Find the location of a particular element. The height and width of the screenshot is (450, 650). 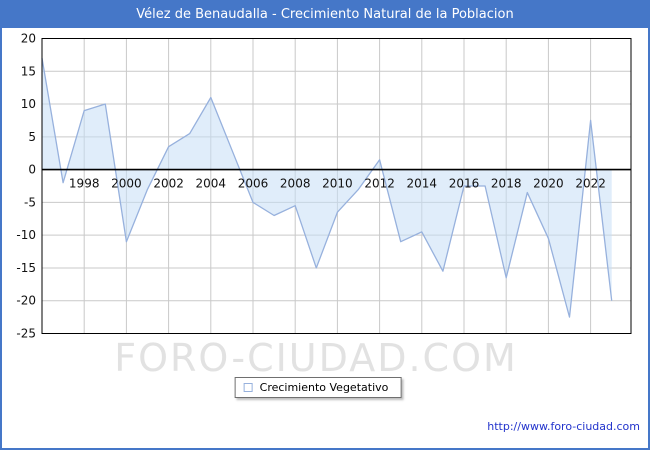

y-tick-label: 15 is located at coordinates (28, 71).